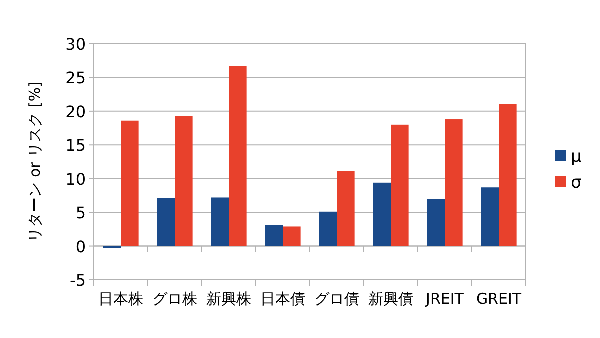 Image resolution: width=600 pixels, height=338 pixels. Describe the element at coordinates (121, 299) in the screenshot. I see `x-tick-label: 日本株` at that location.